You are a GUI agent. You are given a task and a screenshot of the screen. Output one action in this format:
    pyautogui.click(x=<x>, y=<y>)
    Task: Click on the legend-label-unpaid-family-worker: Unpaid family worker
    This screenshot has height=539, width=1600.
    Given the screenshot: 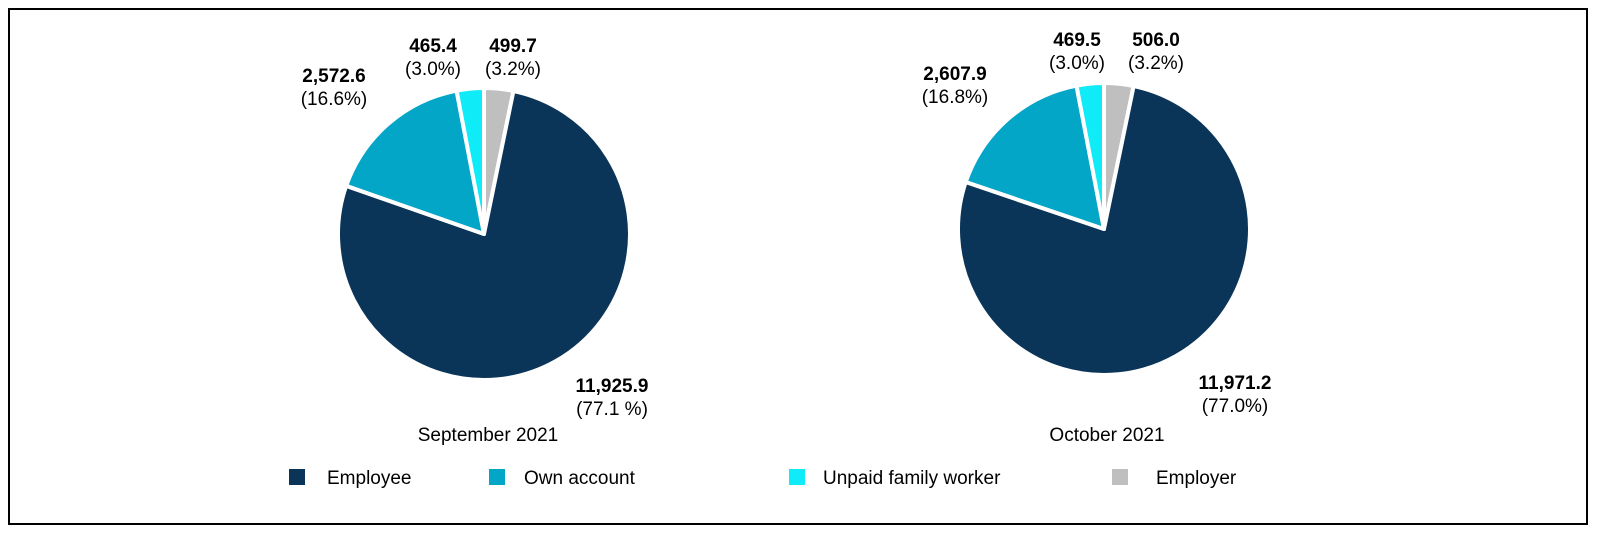 What is the action you would take?
    pyautogui.click(x=912, y=478)
    